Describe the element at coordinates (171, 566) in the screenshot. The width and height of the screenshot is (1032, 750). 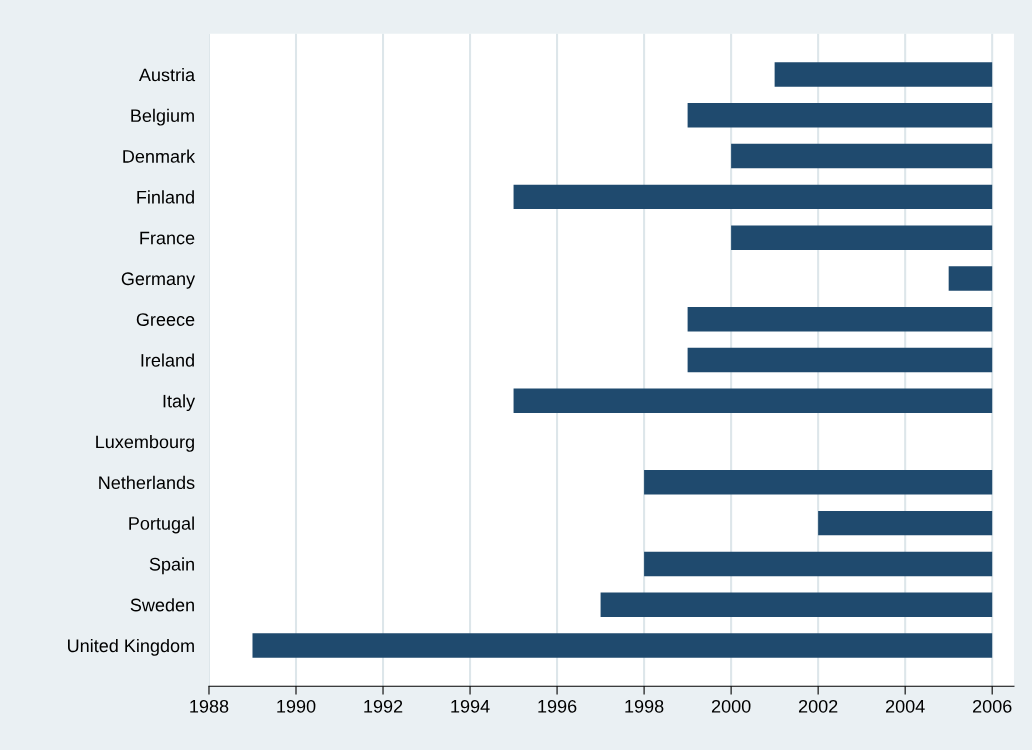
I see `y-tick-label: Spain` at that location.